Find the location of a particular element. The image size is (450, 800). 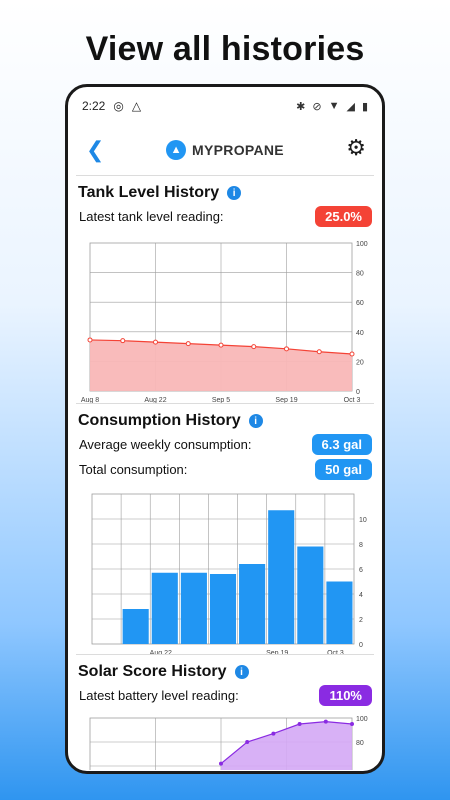

consumption-total-row: Total consumption: 50 gal is located at coordinates (225, 469).